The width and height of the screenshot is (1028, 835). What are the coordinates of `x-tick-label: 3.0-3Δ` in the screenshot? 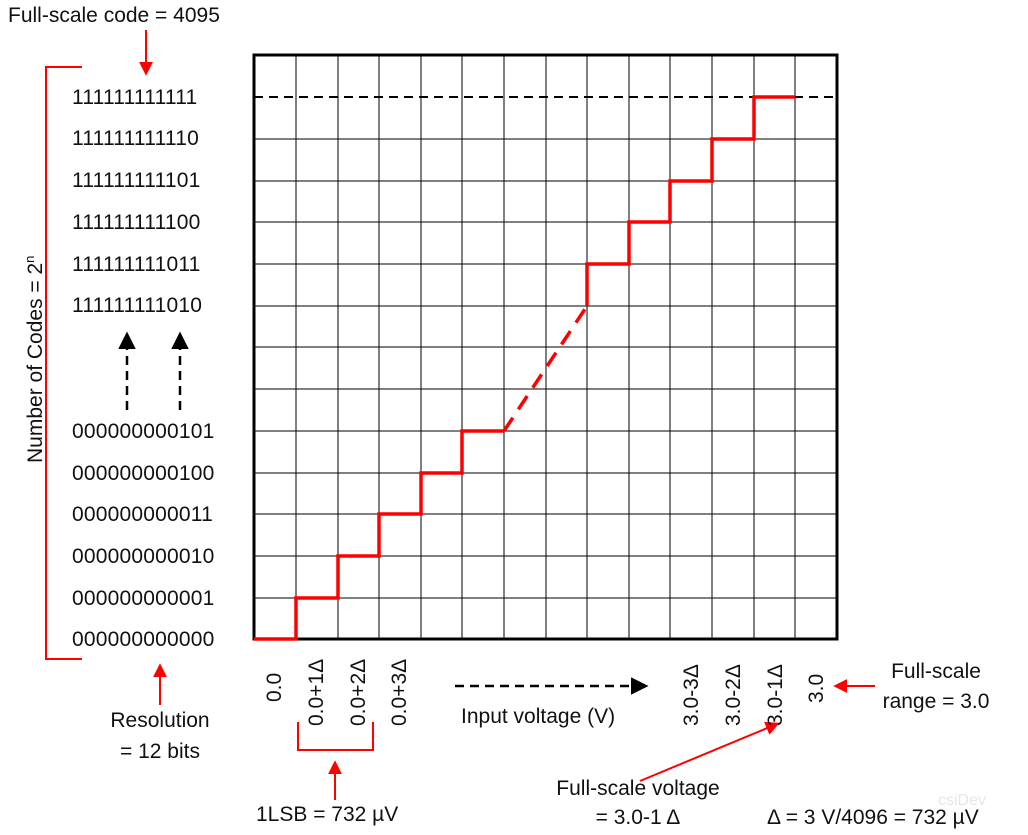 It's located at (691, 695).